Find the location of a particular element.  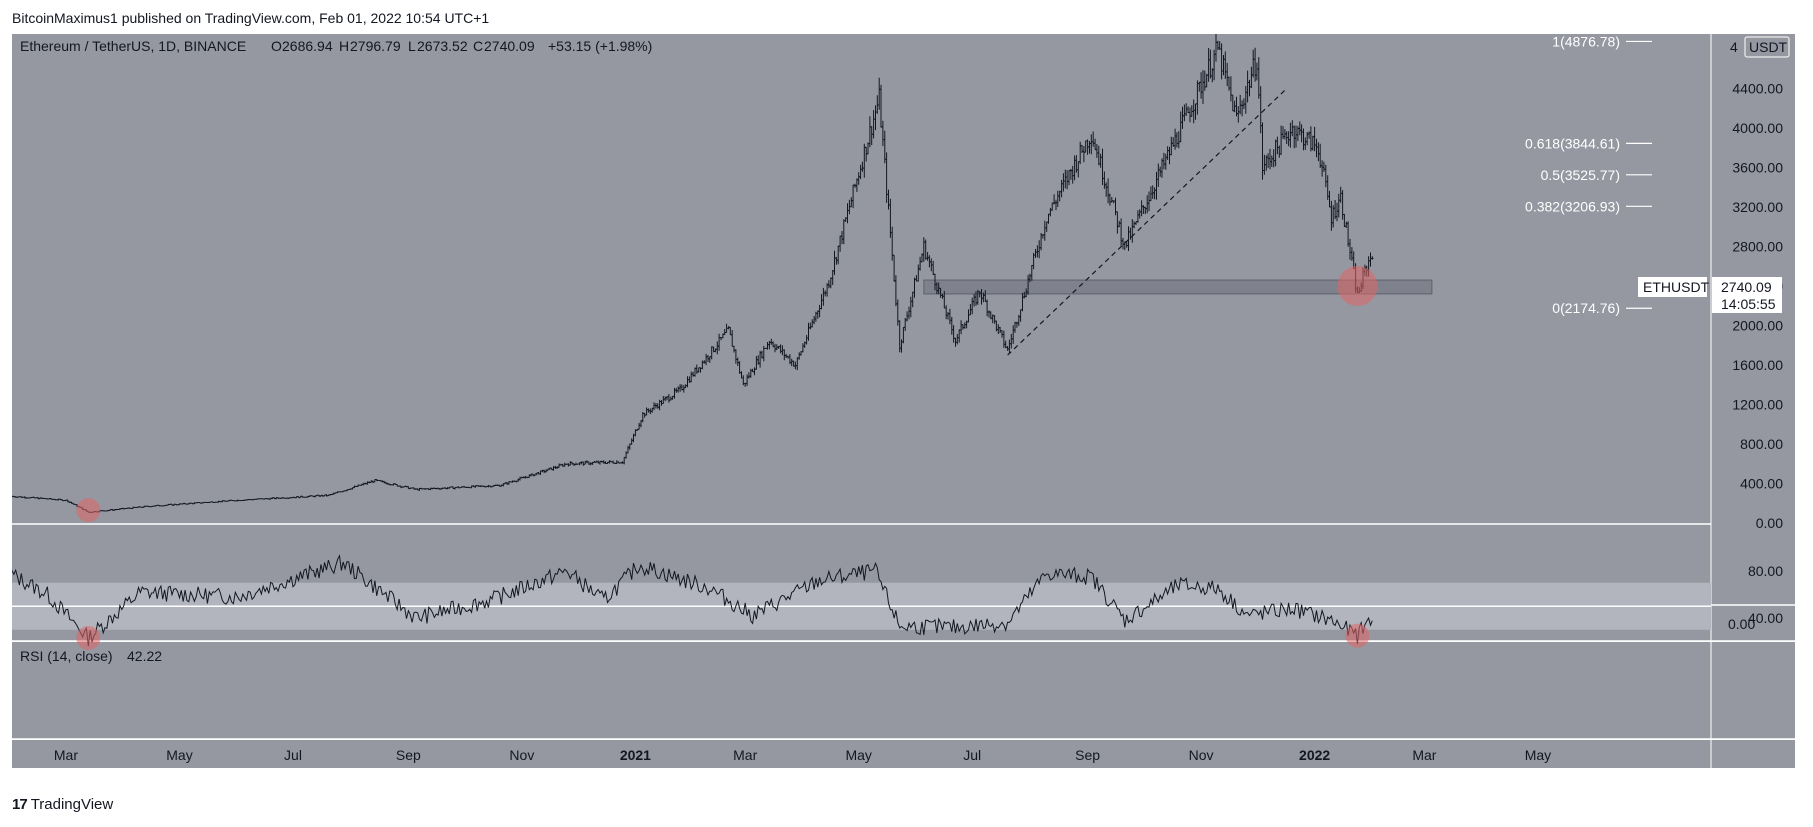

ohlc-change: +53.15 (+1.98%) is located at coordinates (600, 46).